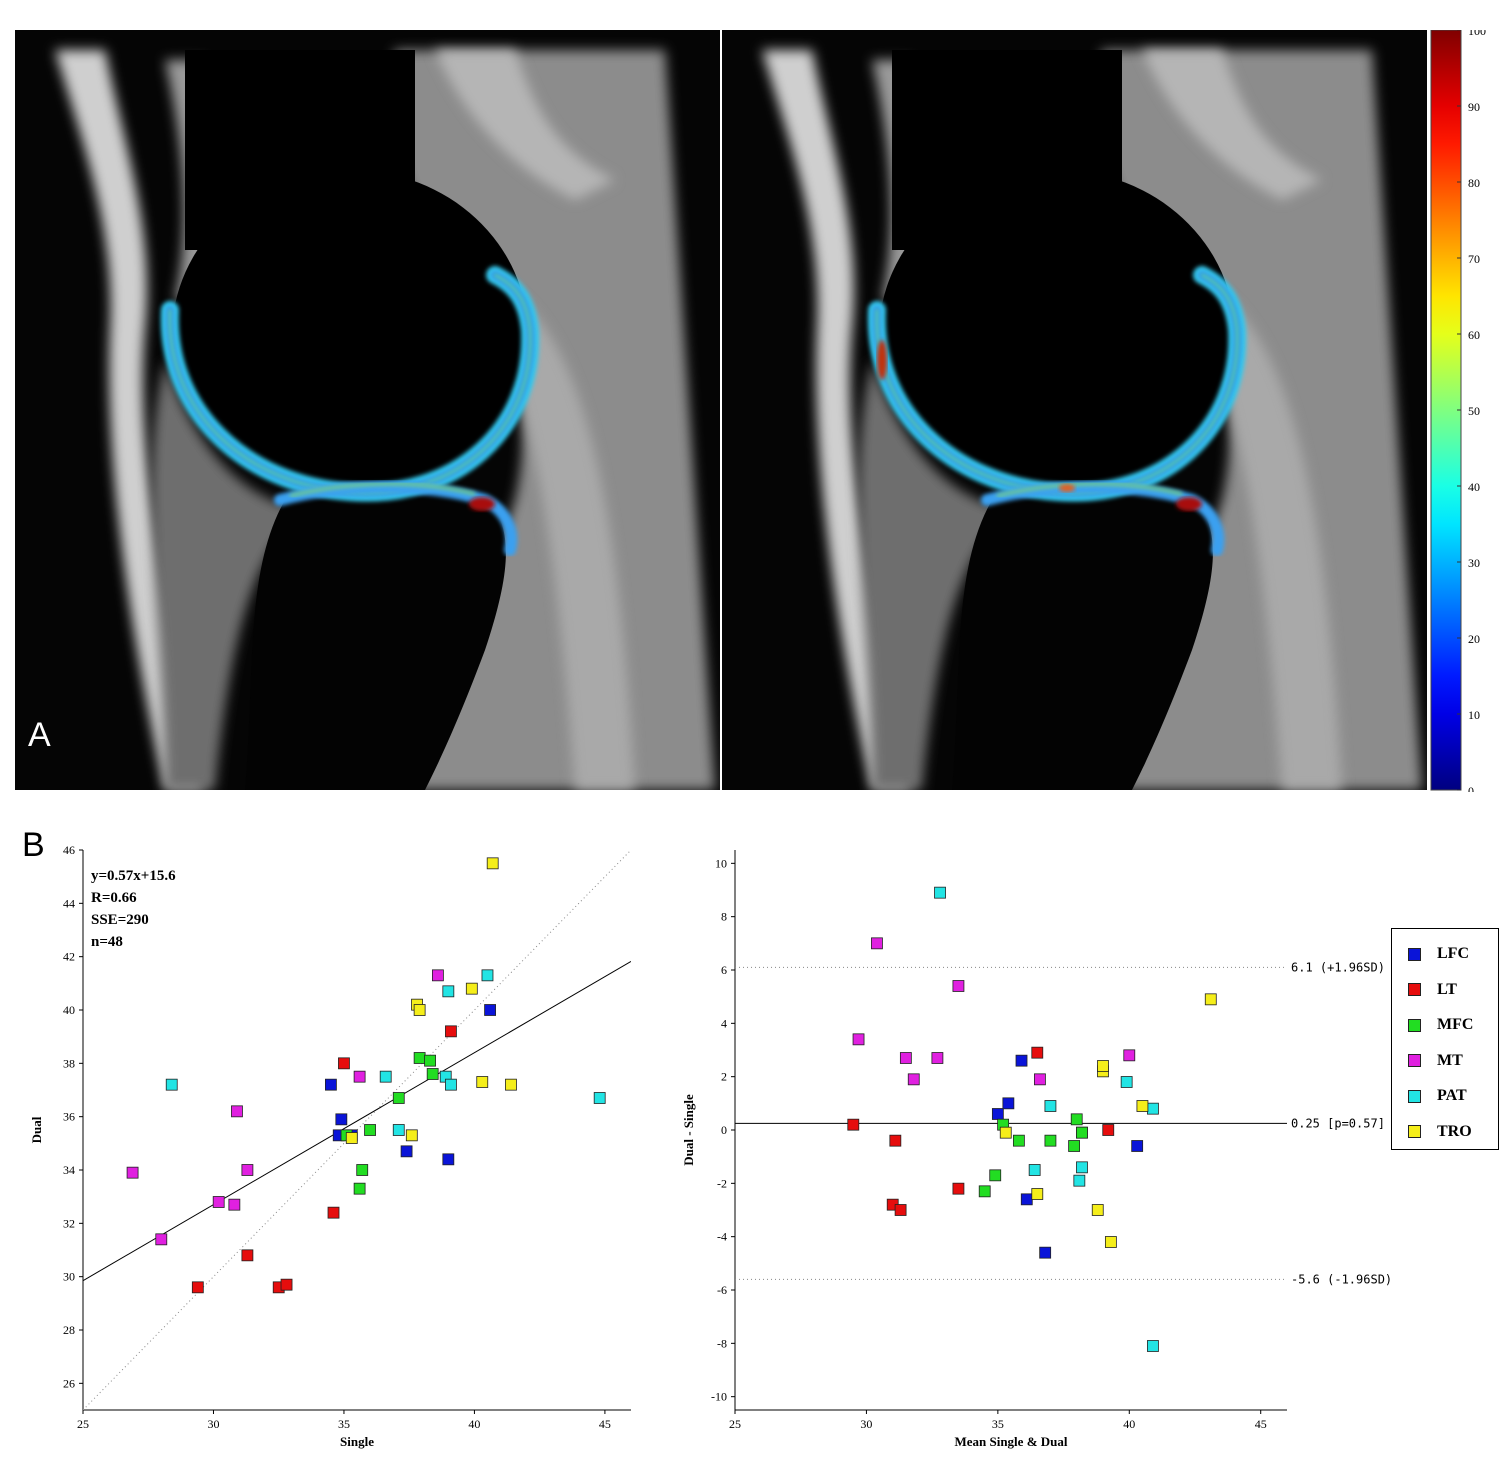  Describe the element at coordinates (605, 1424) in the screenshot. I see `x-tick-label: 45` at that location.